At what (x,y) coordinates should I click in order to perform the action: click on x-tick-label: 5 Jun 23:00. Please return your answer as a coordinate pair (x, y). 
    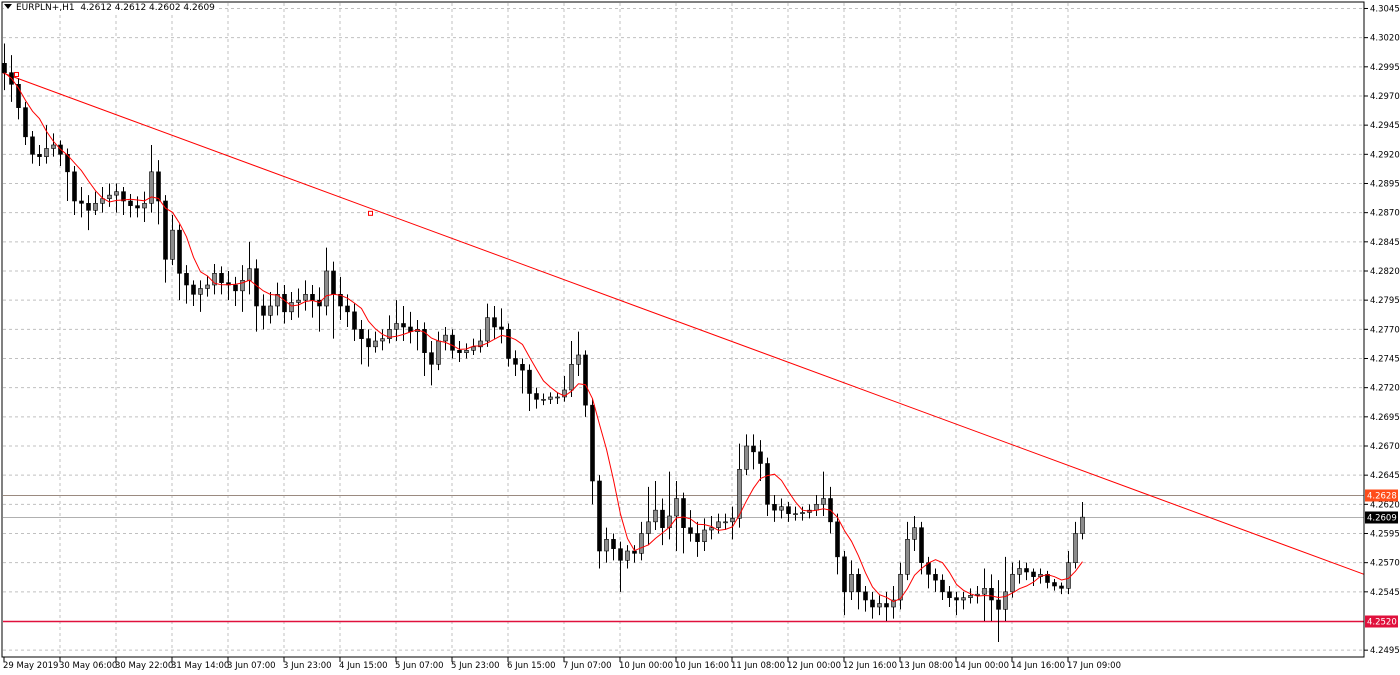
    Looking at the image, I should click on (475, 666).